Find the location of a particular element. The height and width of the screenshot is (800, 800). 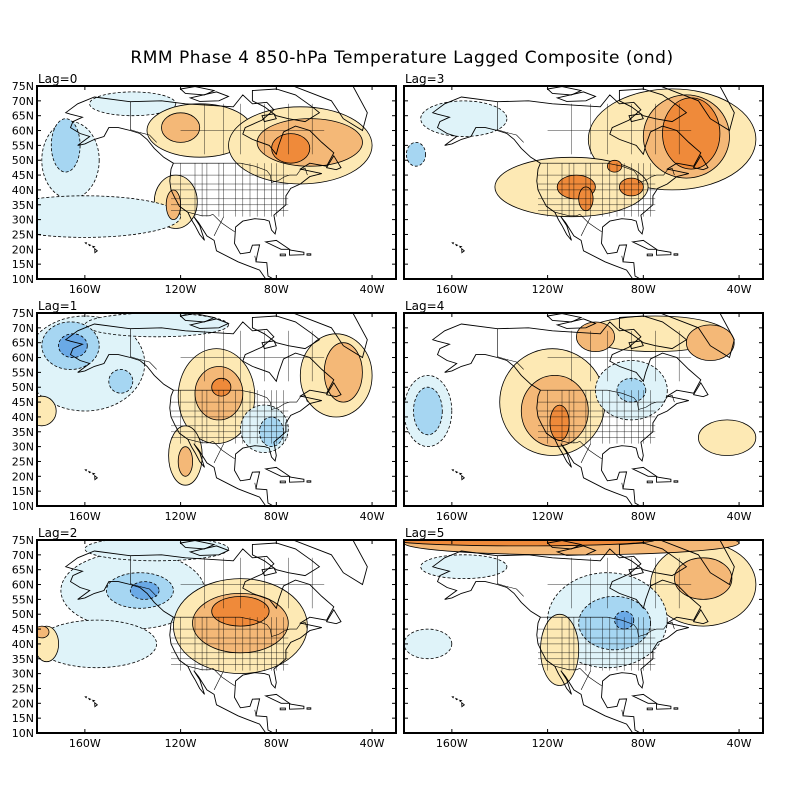

lat-tick-label: 45N is located at coordinates (23, 175).